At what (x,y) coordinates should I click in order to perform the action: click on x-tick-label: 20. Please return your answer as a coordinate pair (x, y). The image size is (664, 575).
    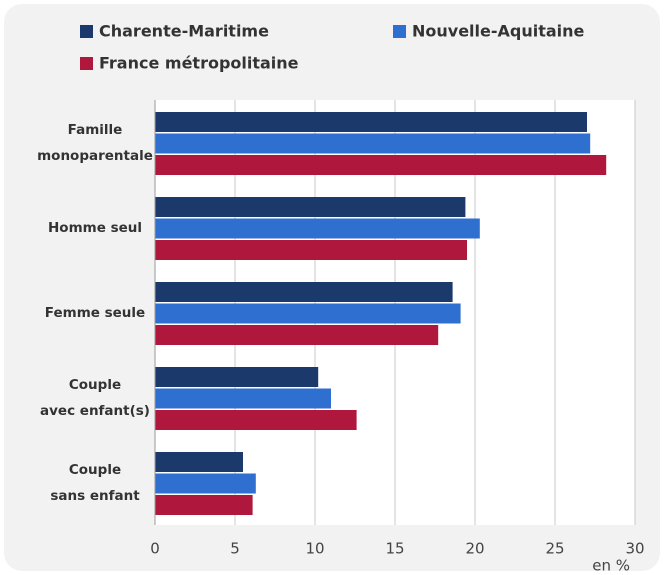
    Looking at the image, I should click on (474, 549).